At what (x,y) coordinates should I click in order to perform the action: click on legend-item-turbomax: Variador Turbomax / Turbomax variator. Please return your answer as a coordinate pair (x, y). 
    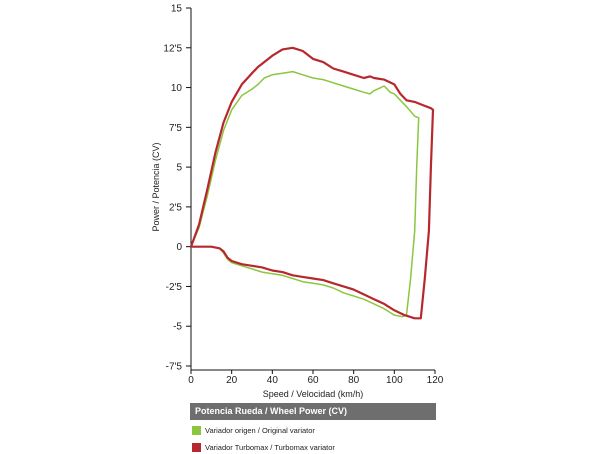
    Looking at the image, I should click on (313, 447).